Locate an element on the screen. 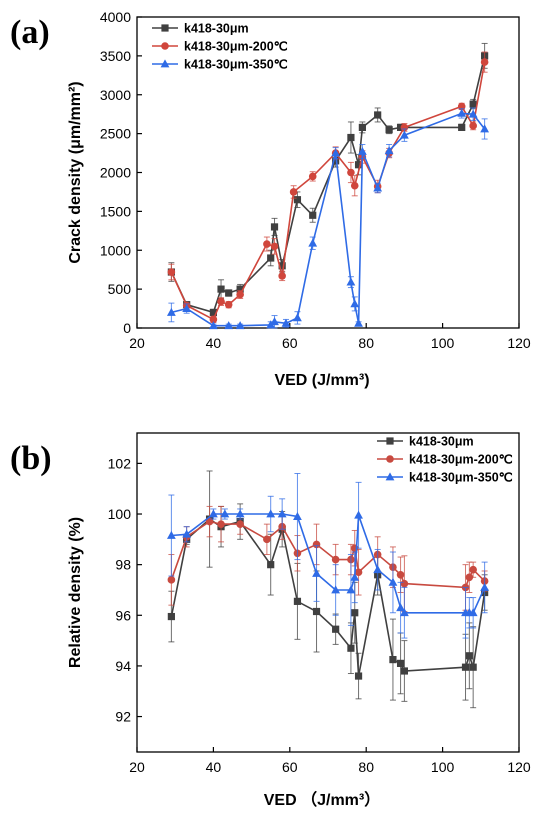 This screenshot has height=823, width=550. panel-label-a: (a) is located at coordinates (30, 32).